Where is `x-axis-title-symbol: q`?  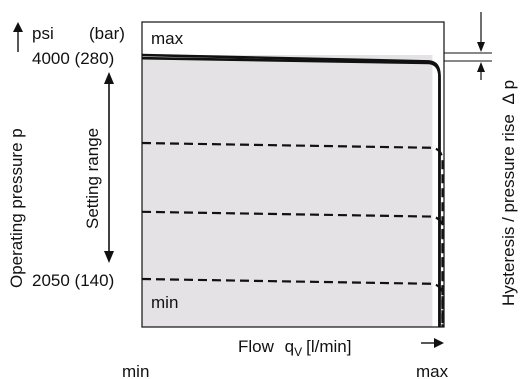
x-axis-title-symbol: q is located at coordinates (289, 346).